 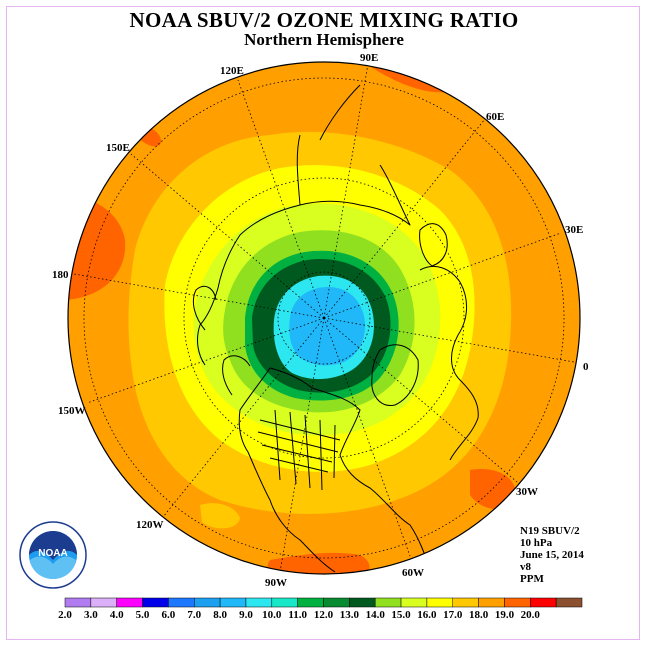 I want to click on logo-text: NOAA, so click(x=52, y=553).